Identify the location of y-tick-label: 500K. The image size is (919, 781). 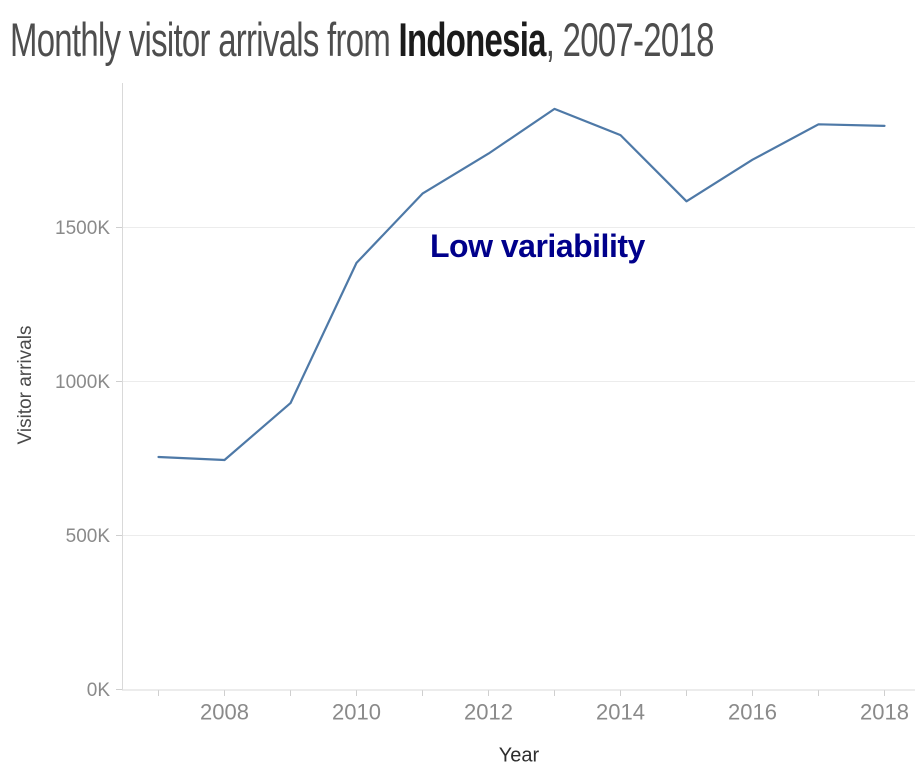
(88, 536).